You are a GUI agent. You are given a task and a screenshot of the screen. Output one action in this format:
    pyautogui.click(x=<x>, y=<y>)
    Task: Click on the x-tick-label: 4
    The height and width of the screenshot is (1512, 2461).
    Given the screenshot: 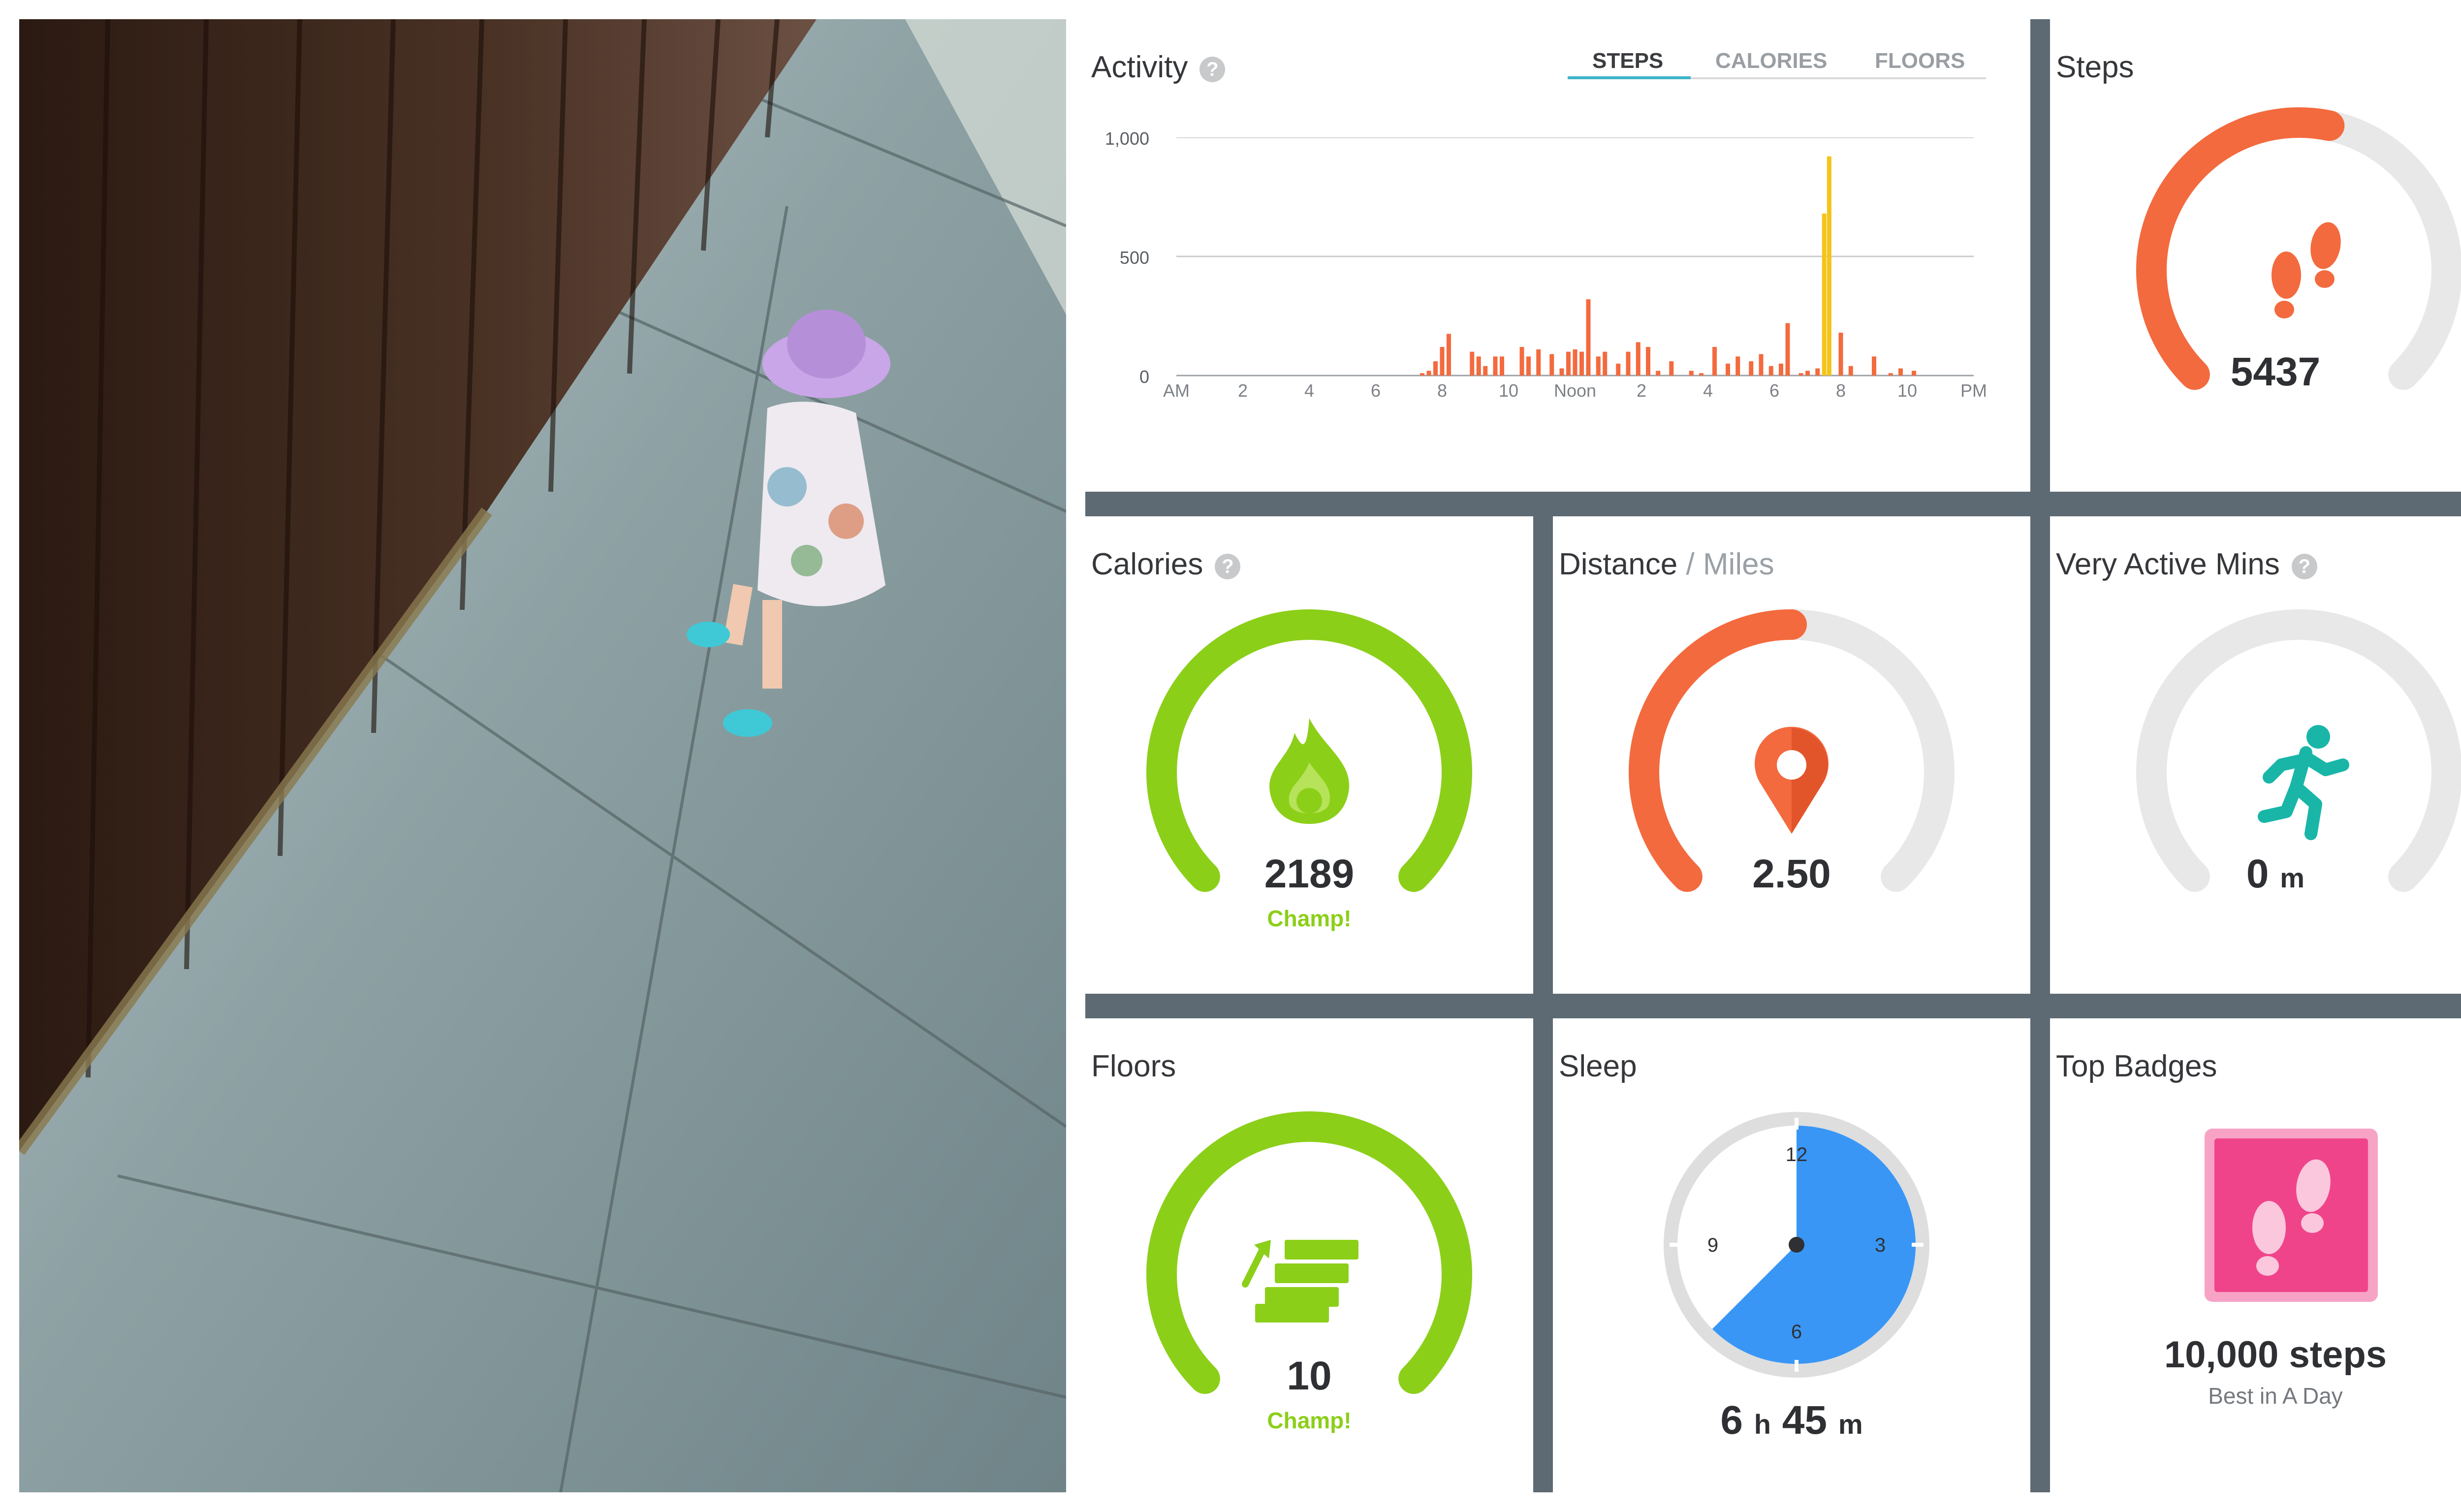 What is the action you would take?
    pyautogui.click(x=1708, y=390)
    